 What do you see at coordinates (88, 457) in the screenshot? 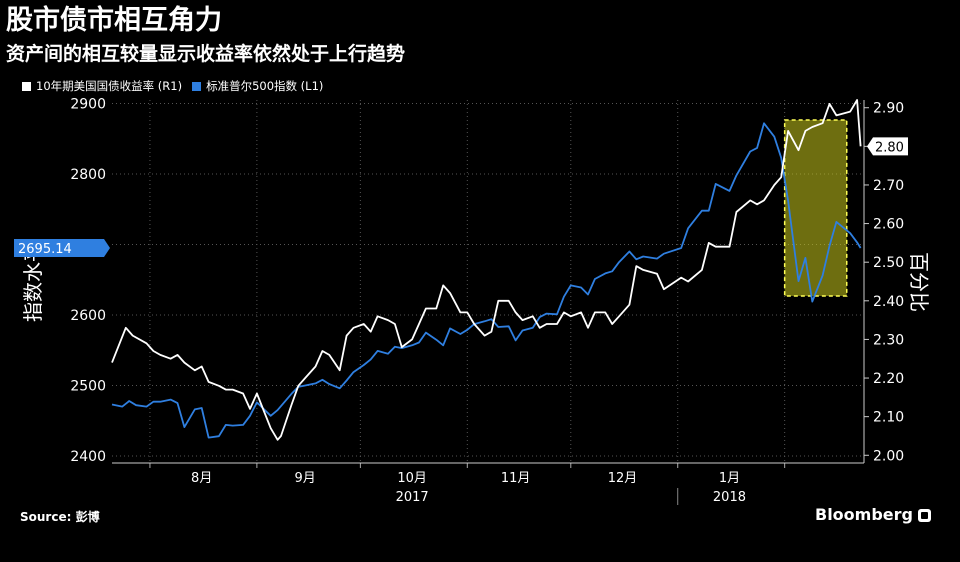
I see `left-tick-label: 2400` at bounding box center [88, 457].